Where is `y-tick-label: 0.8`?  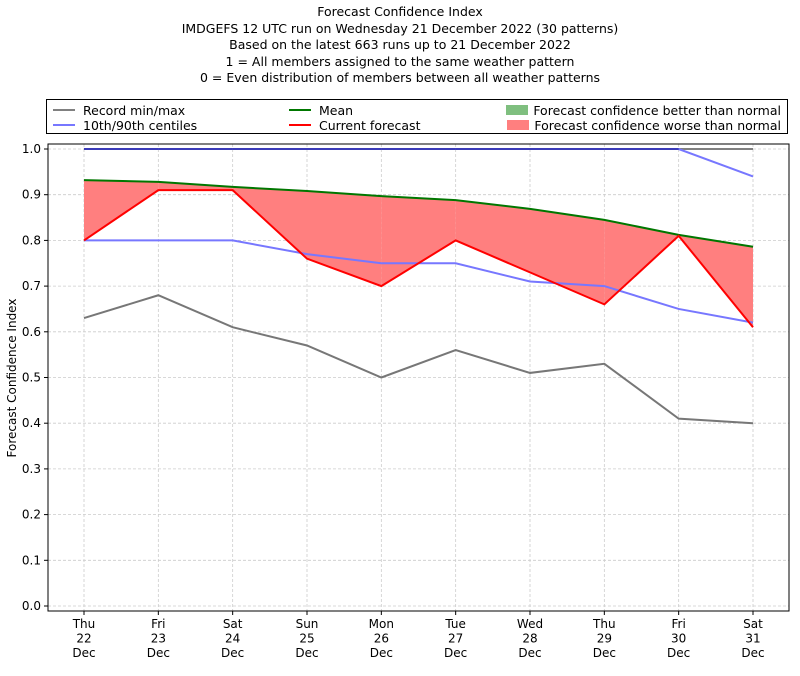 y-tick-label: 0.8 is located at coordinates (31, 240).